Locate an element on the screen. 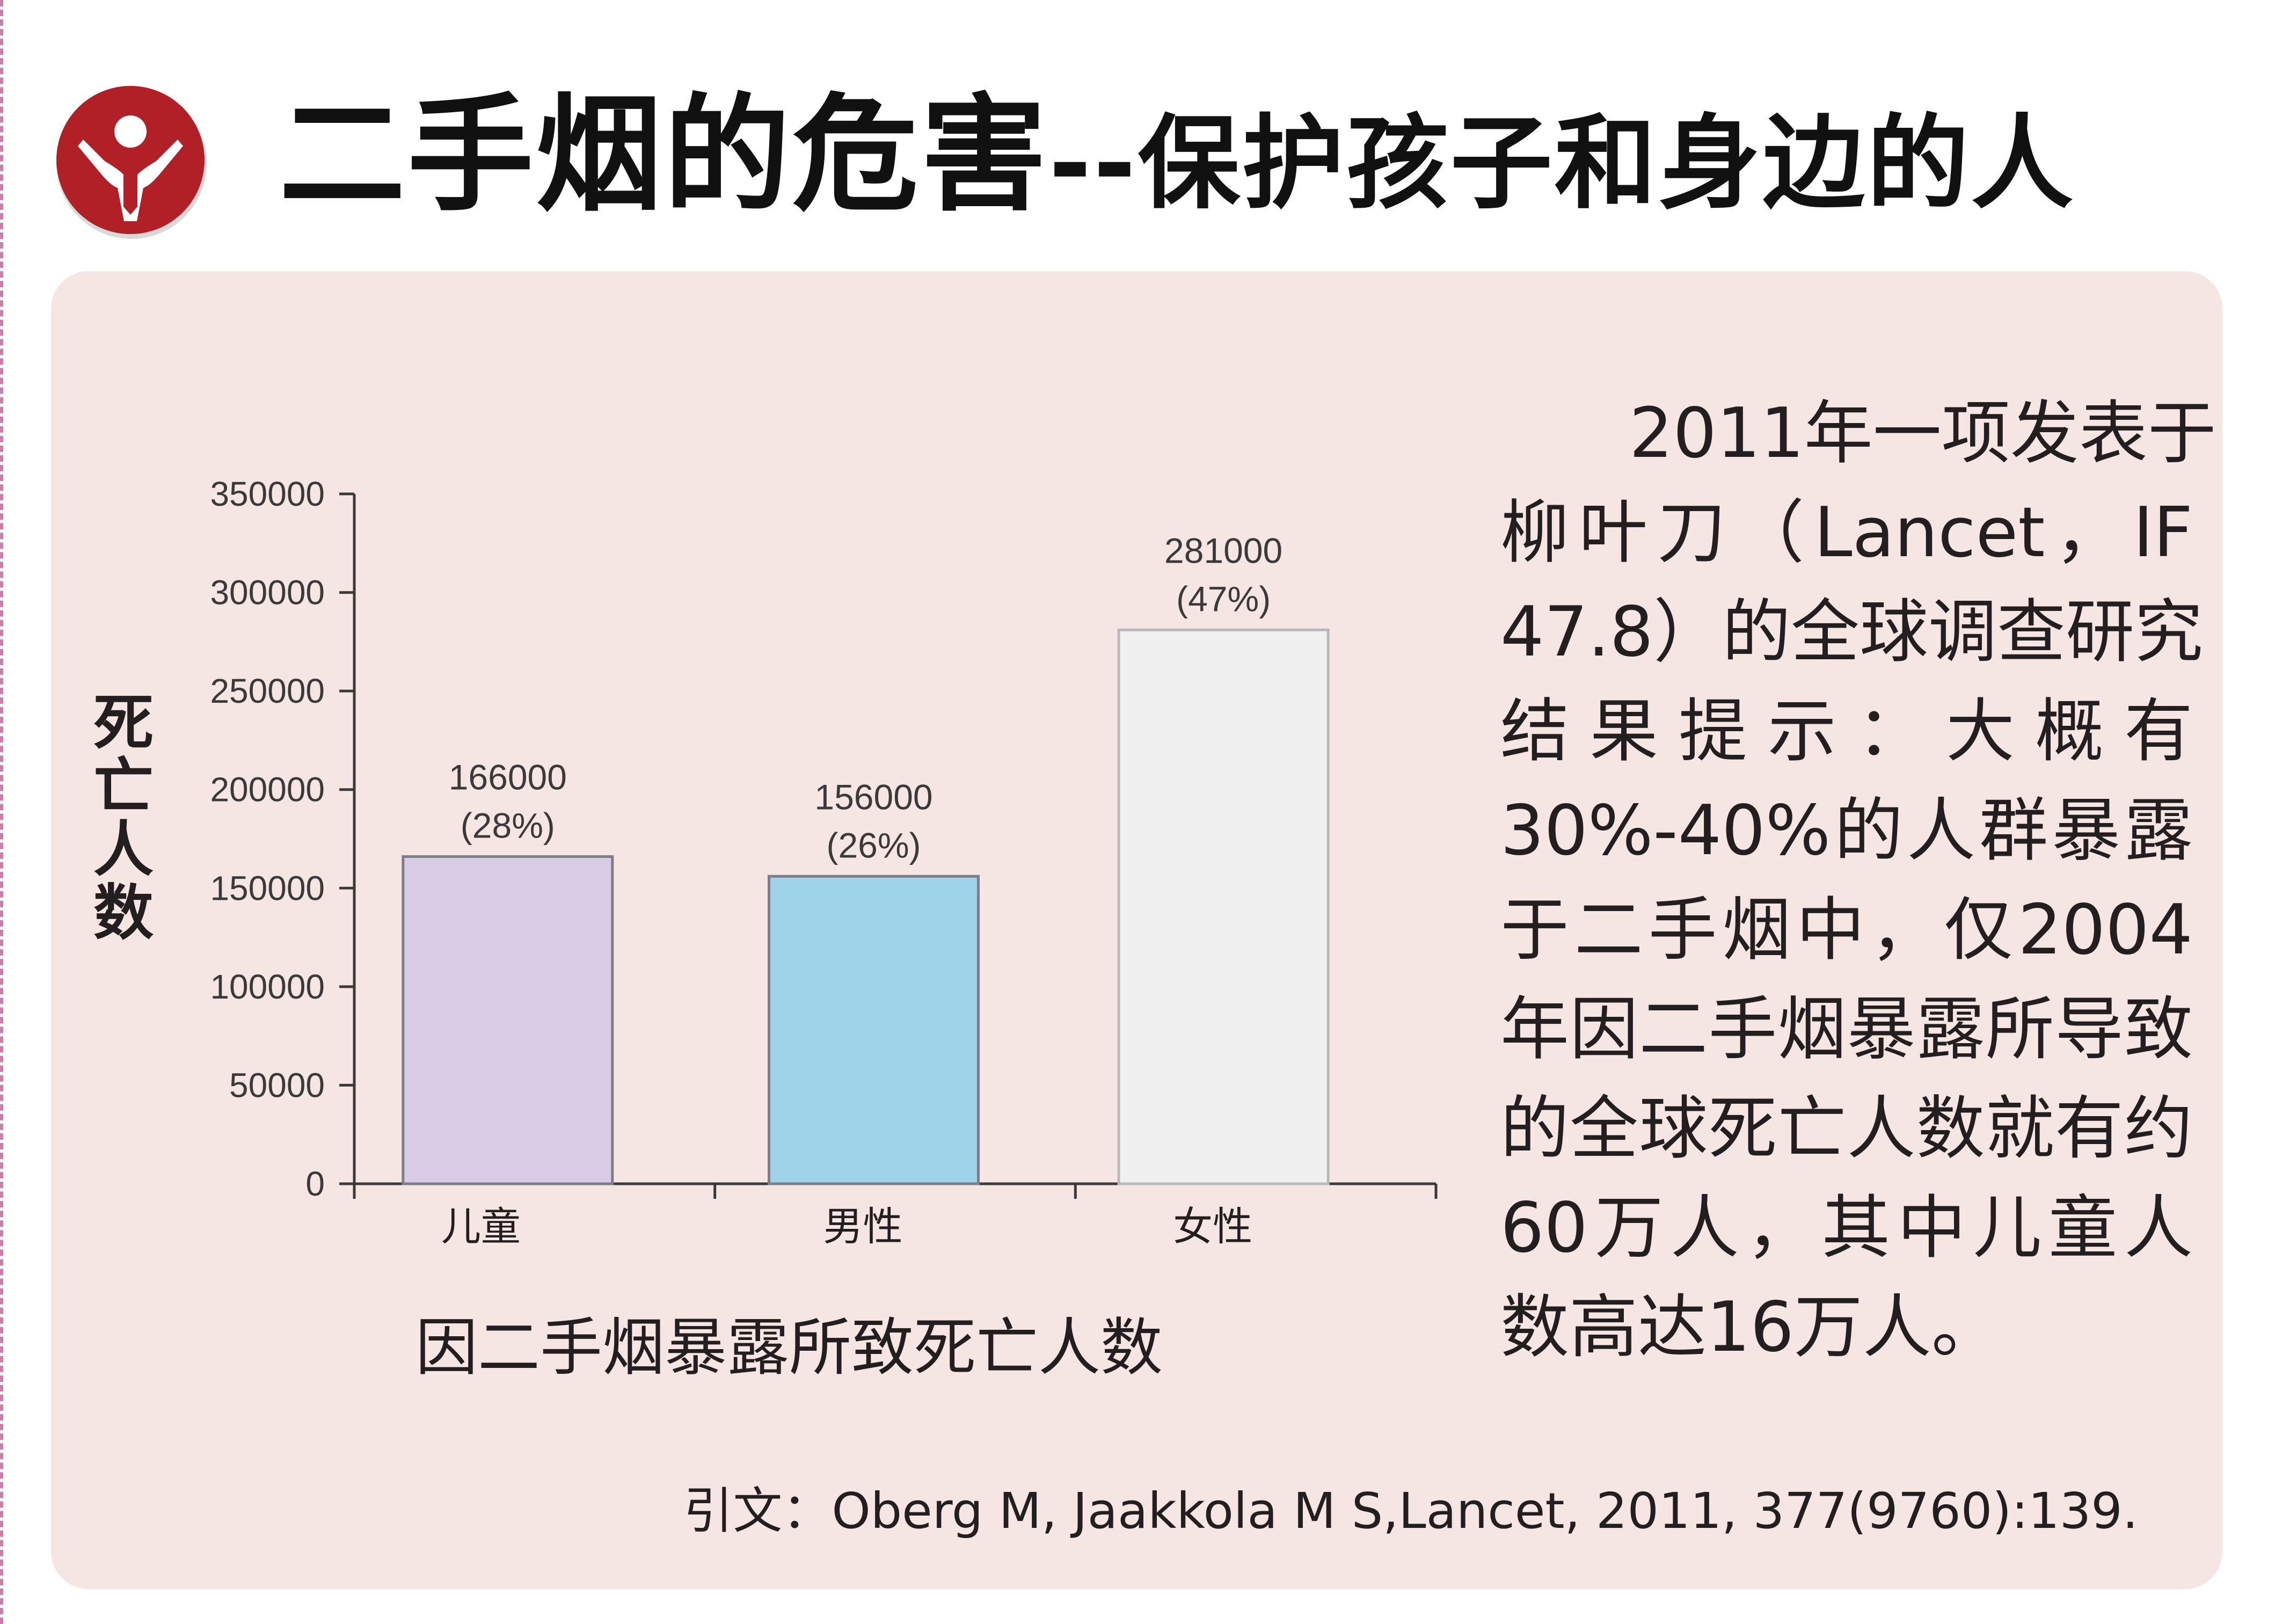  y-tick-label: 100000 is located at coordinates (267, 986).